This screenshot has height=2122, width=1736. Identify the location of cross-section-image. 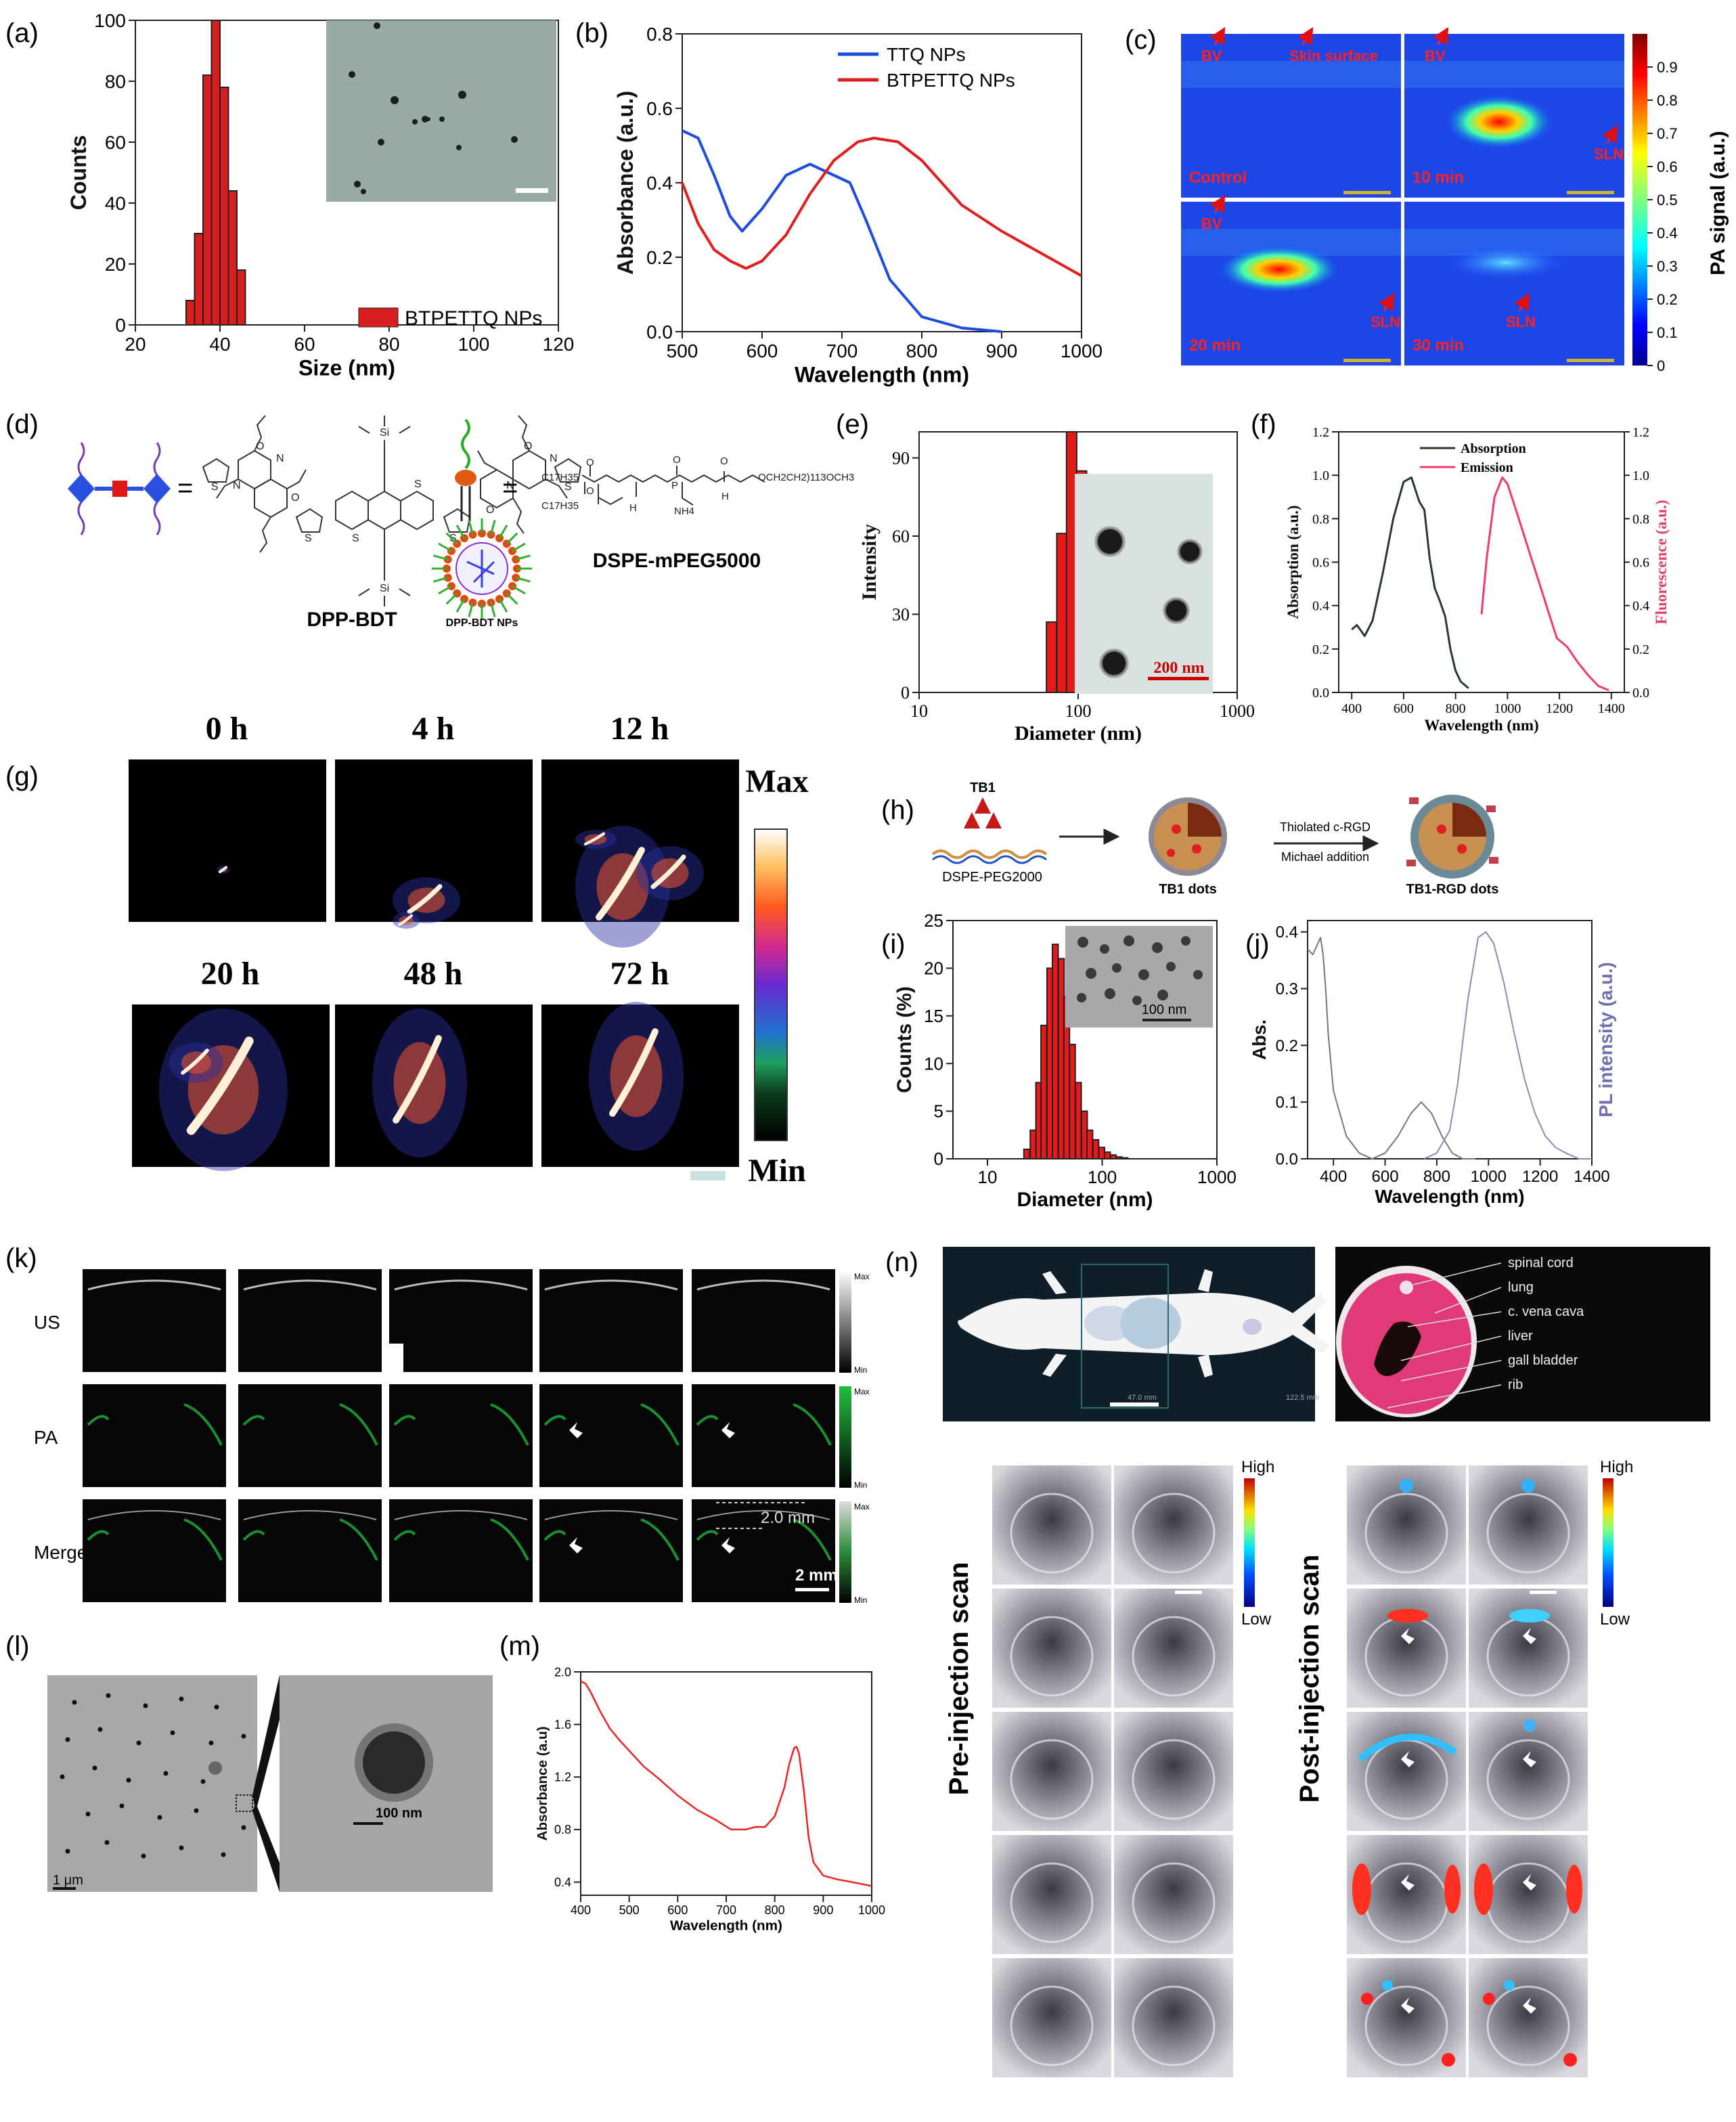
(1406, 1341).